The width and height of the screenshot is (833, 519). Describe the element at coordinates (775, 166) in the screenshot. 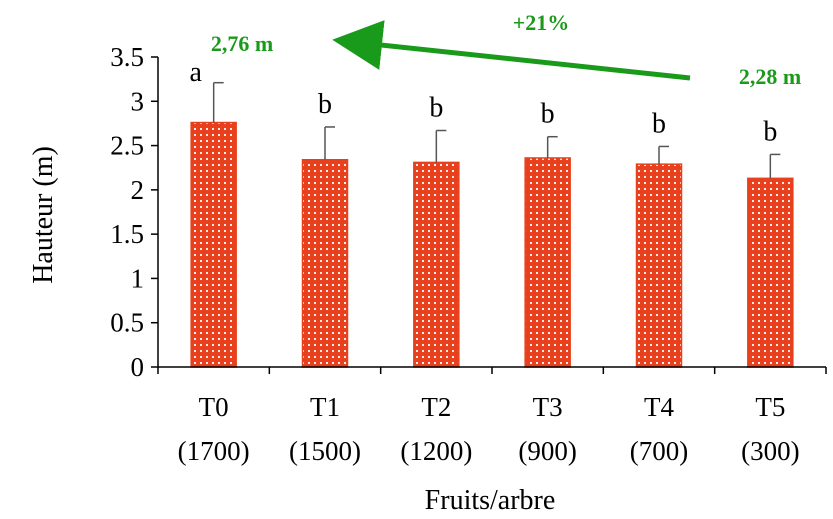

I see `error-bar-t5` at that location.